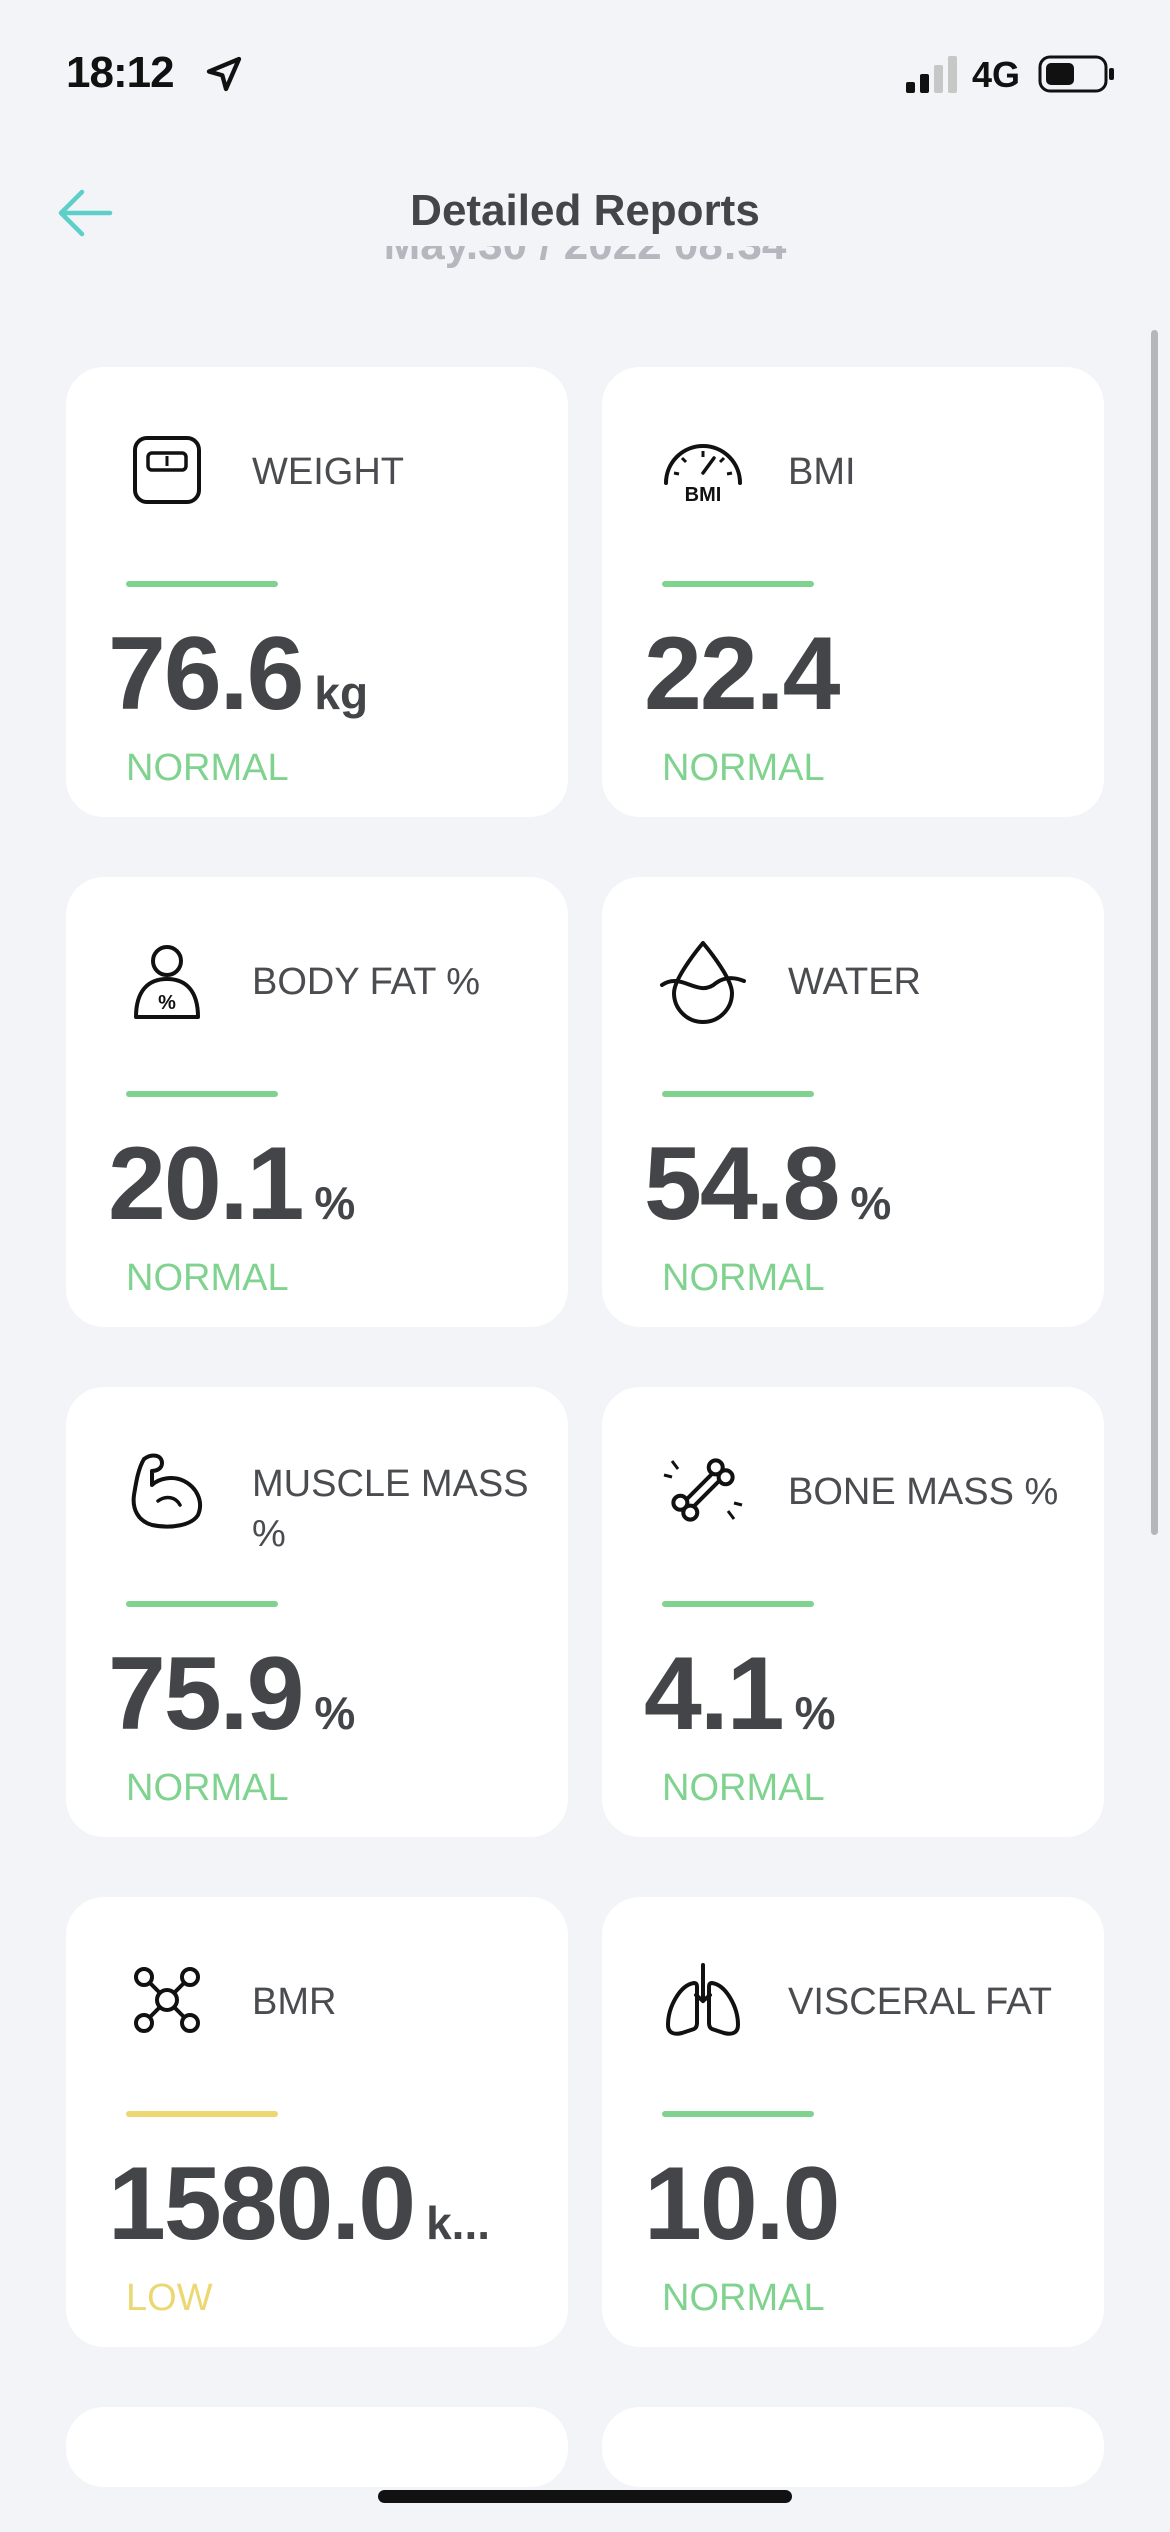  I want to click on metric-value: 76.6 kg, so click(238, 674).